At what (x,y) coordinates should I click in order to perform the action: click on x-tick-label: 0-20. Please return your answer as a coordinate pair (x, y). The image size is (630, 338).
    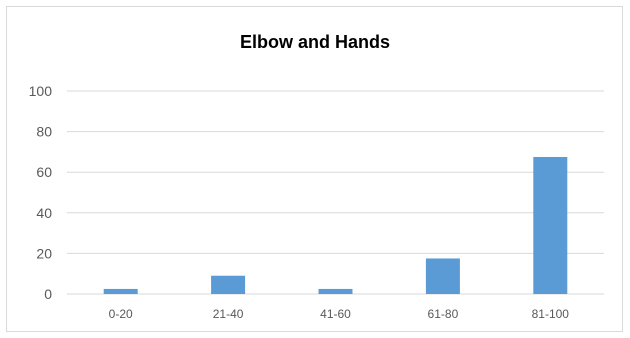
    Looking at the image, I should click on (121, 314).